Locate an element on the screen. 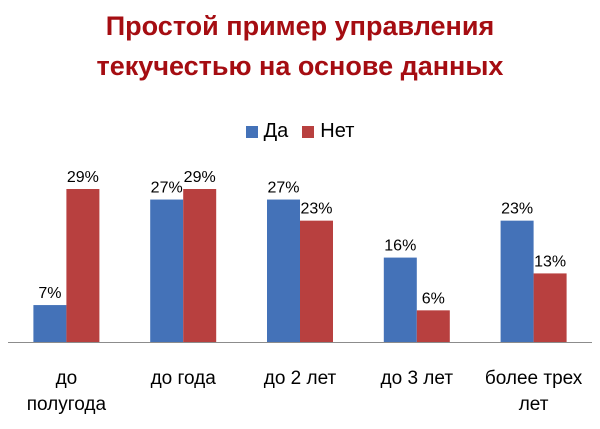  data-label-net-0: 29% is located at coordinates (83, 177).